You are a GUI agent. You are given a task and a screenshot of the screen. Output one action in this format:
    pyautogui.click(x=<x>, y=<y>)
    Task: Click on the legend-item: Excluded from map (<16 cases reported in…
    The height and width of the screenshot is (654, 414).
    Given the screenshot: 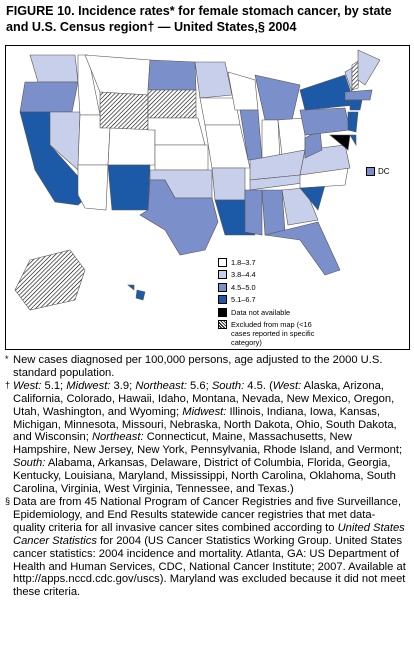 What is the action you would take?
    pyautogui.click(x=273, y=333)
    